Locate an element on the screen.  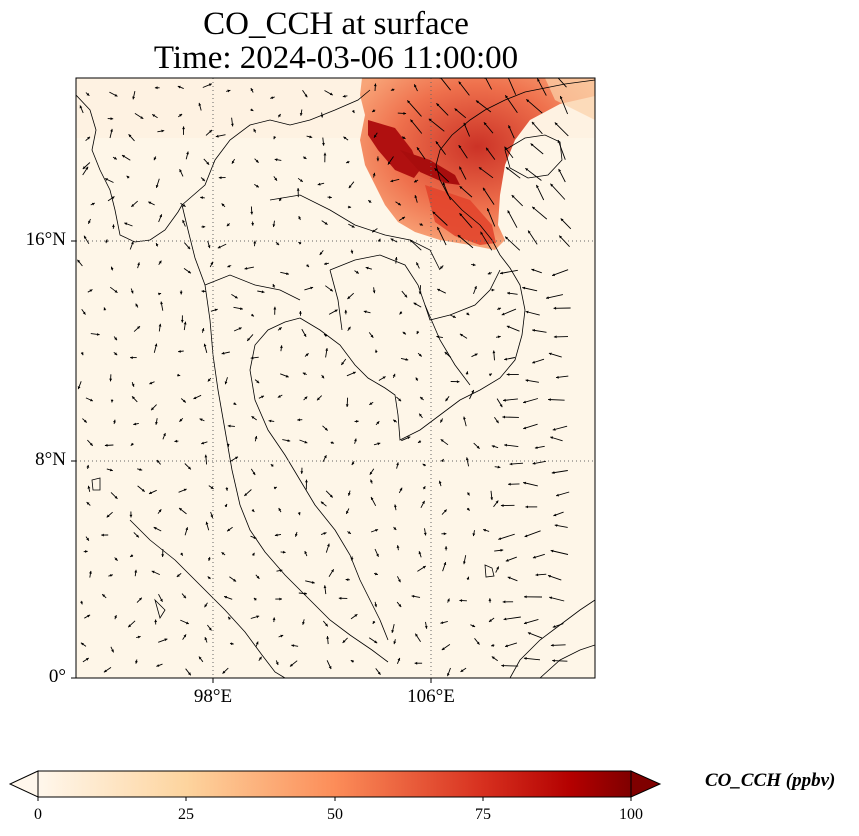
concentration-field is located at coordinates (335, 164).